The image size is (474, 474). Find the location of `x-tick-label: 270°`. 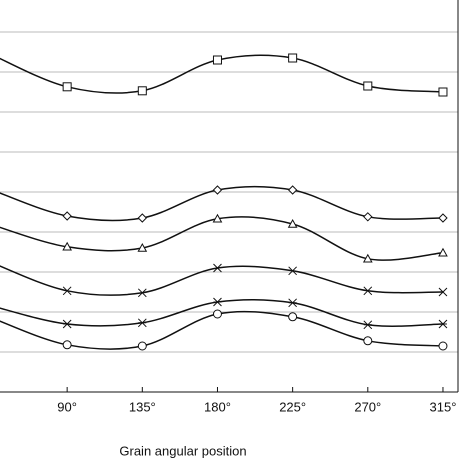

x-tick-label: 270° is located at coordinates (367, 406).